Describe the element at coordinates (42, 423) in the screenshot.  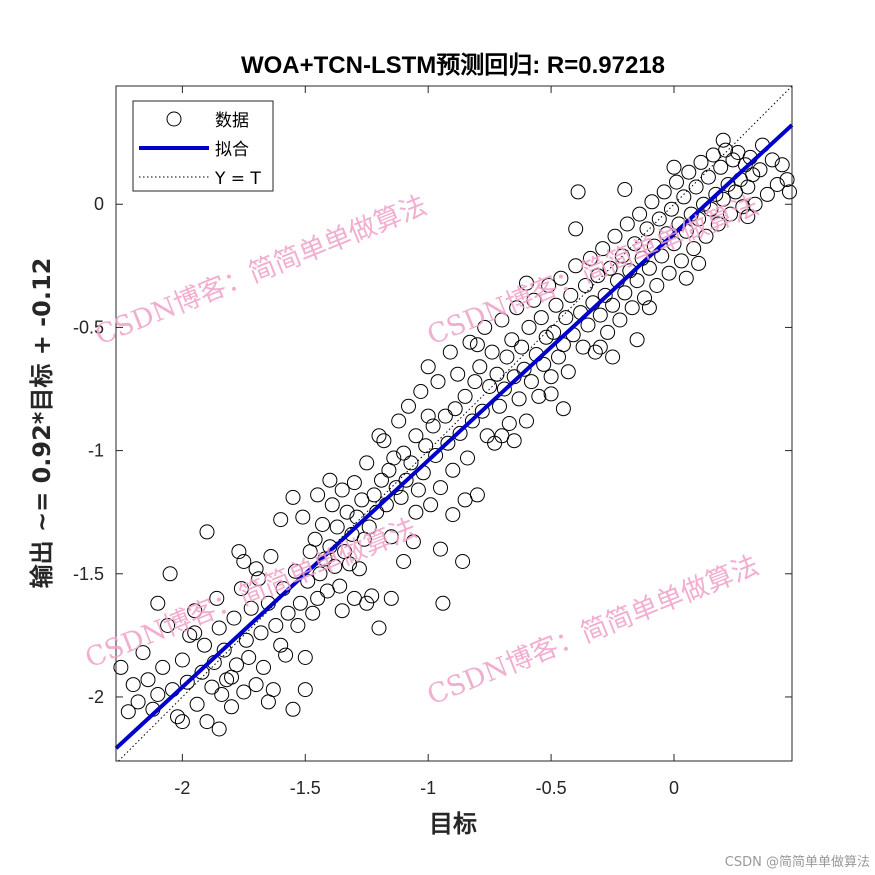
I see `y-axis-title: 输出 ~= 0.92*目标 + -0.12` at that location.